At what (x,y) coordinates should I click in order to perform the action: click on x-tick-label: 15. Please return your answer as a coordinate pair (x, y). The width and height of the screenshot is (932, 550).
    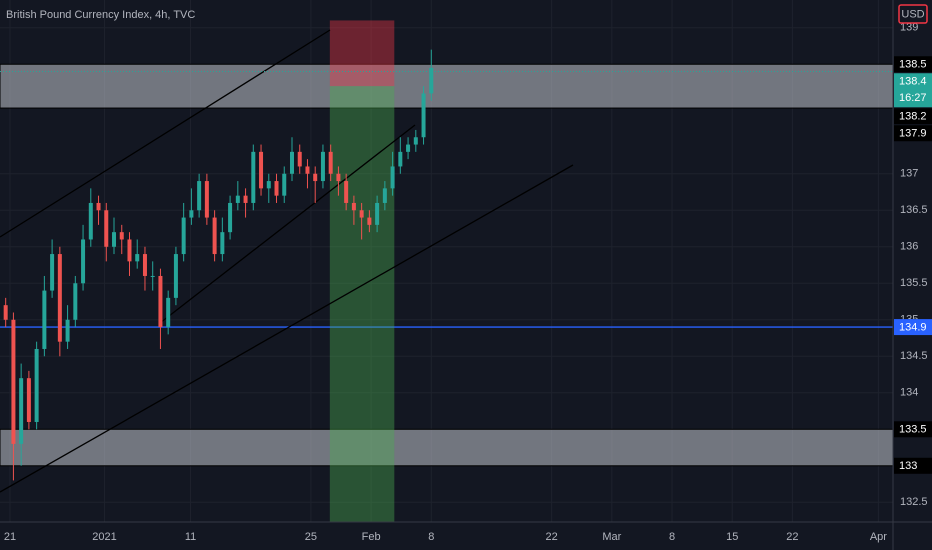
    Looking at the image, I should click on (732, 537).